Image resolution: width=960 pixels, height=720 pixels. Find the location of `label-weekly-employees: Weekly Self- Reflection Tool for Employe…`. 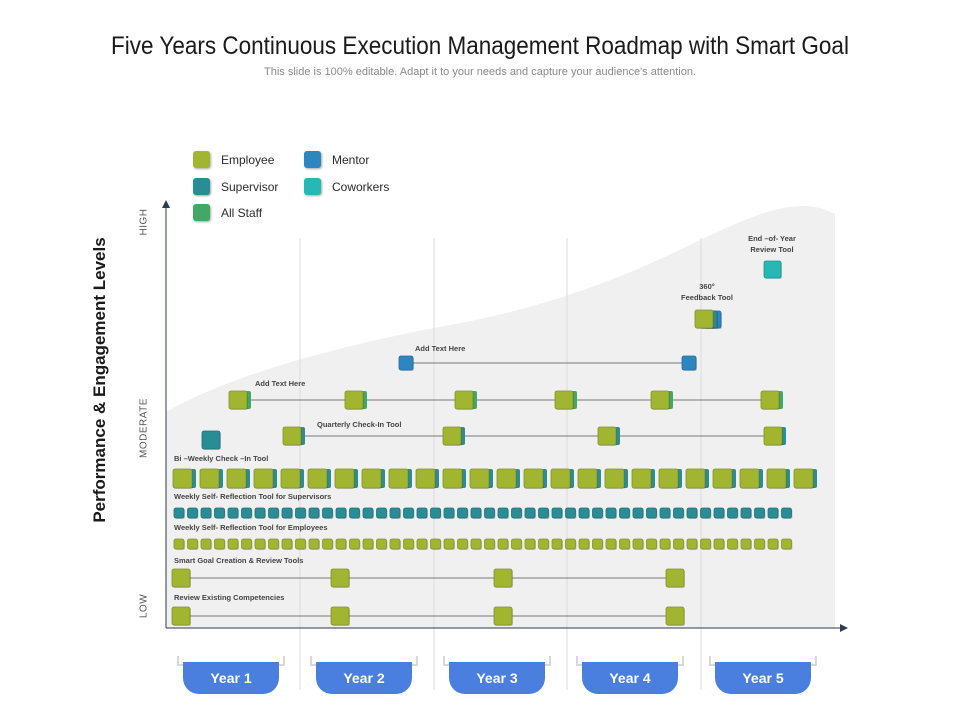

label-weekly-employees: Weekly Self- Reflection Tool for Employe… is located at coordinates (251, 527).